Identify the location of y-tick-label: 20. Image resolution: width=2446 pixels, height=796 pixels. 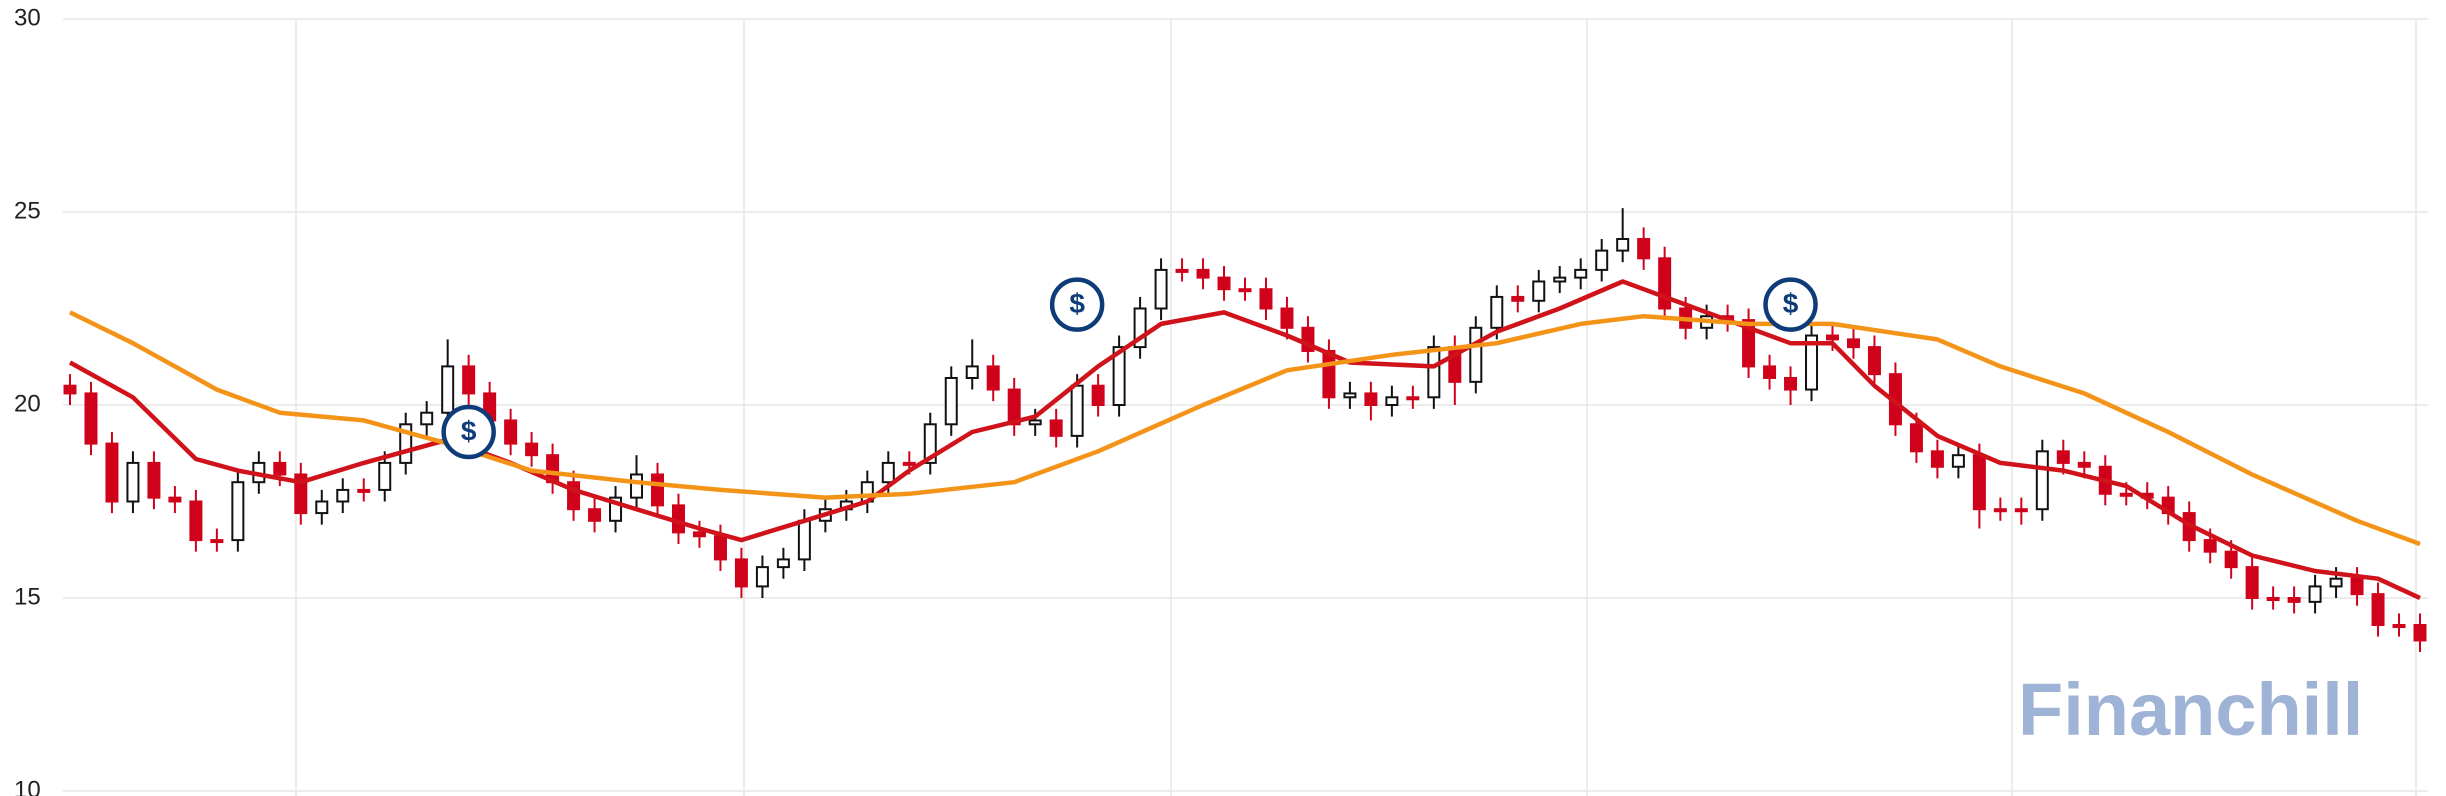
(27, 403).